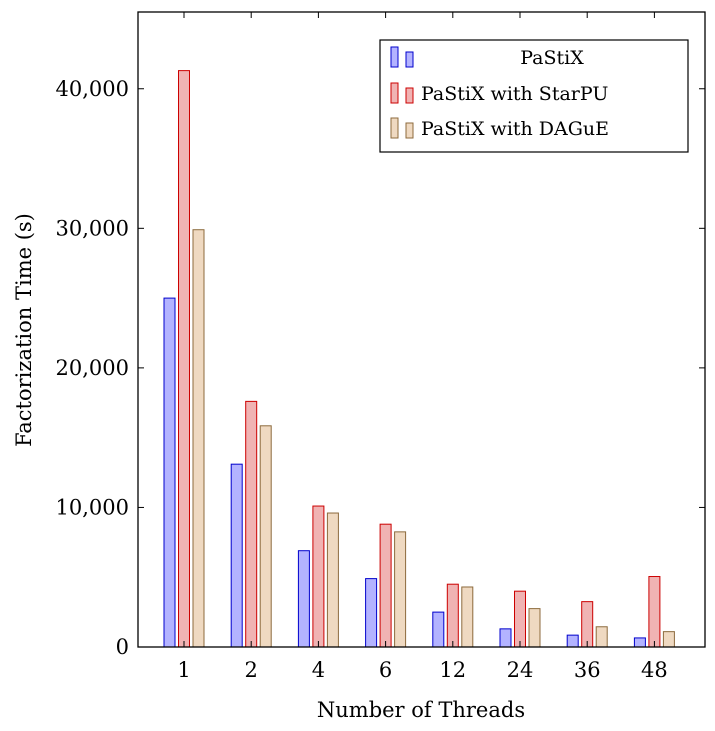 The image size is (715, 731). Describe the element at coordinates (654, 670) in the screenshot. I see `x-tick-label: 48` at that location.